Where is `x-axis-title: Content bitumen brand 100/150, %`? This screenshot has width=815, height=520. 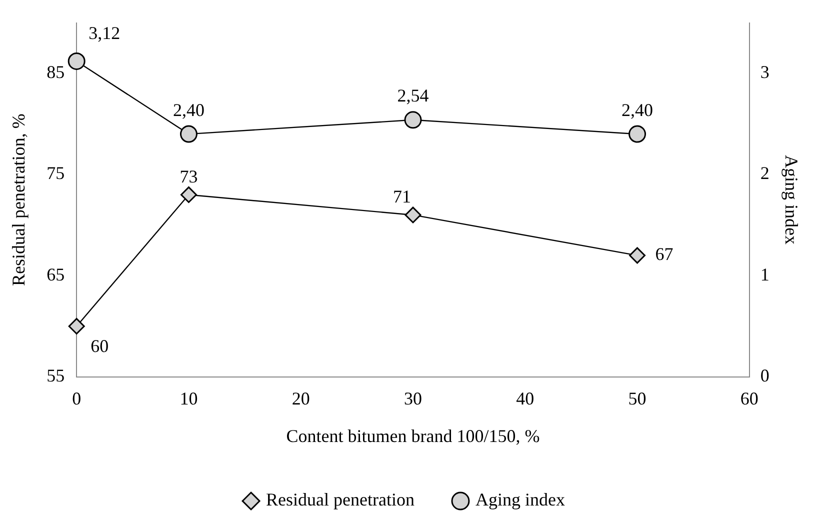
x-axis-title: Content bitumen brand 100/150, % is located at coordinates (413, 436).